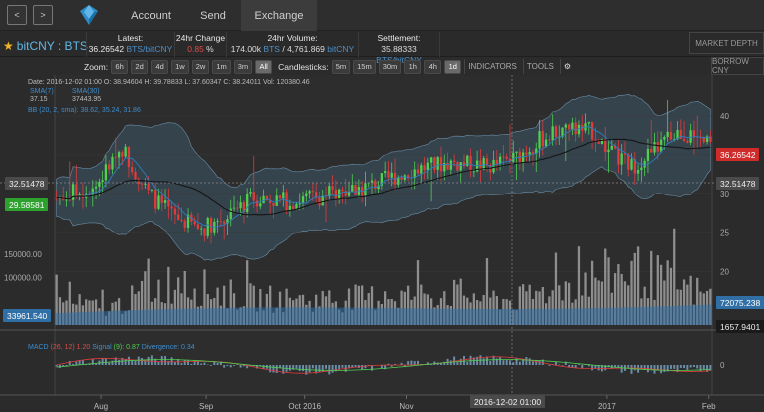  I want to click on crosshair-date-tag: 2016-12-02 01:00, so click(508, 401).